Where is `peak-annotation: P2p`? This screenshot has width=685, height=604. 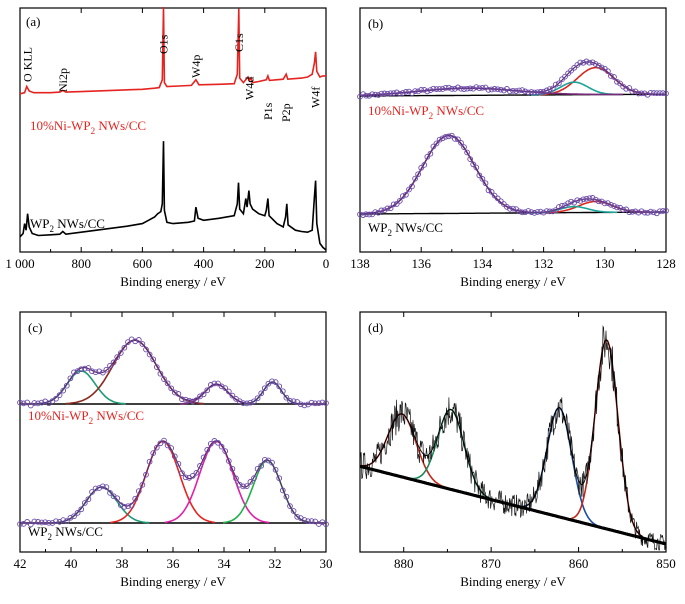 peak-annotation: P2p is located at coordinates (286, 112).